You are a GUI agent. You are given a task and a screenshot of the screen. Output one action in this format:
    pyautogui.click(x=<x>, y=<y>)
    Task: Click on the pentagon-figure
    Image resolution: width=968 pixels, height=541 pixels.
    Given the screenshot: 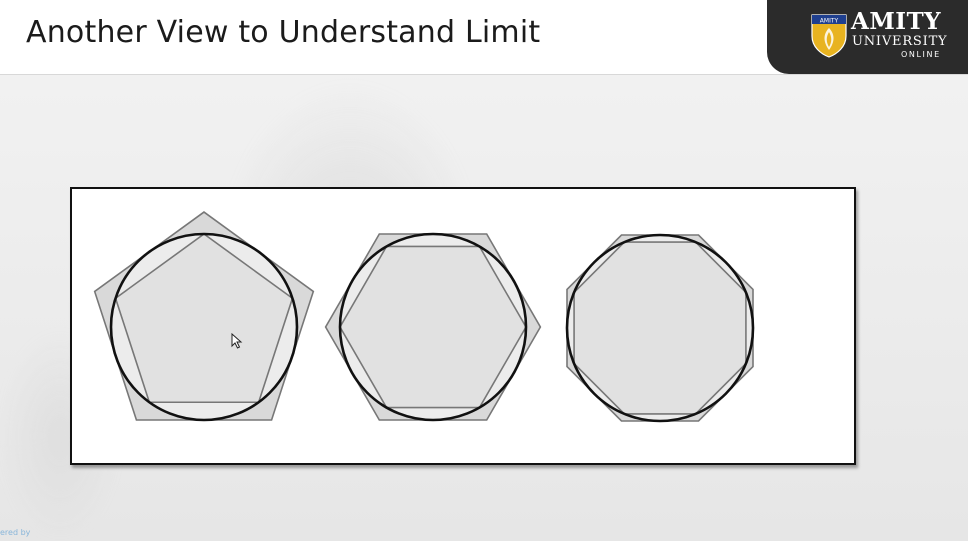 What is the action you would take?
    pyautogui.click(x=204, y=316)
    